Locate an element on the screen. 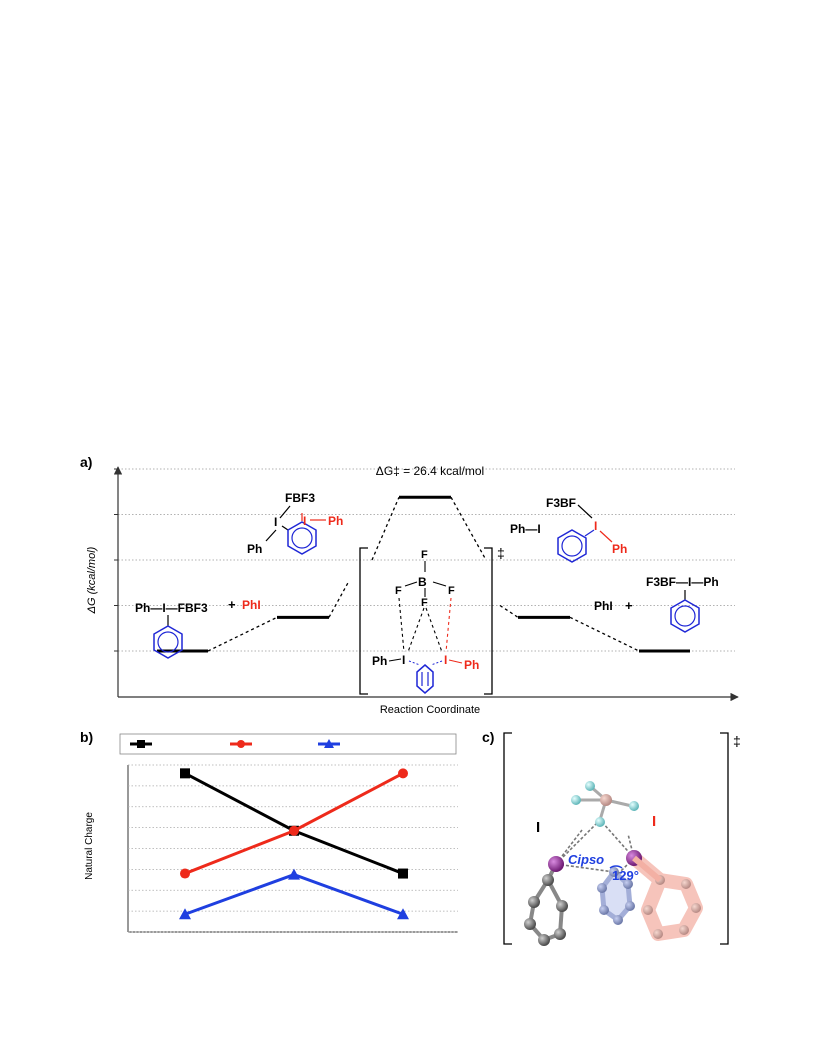  migrating-aryl-ring is located at coordinates (616, 896).